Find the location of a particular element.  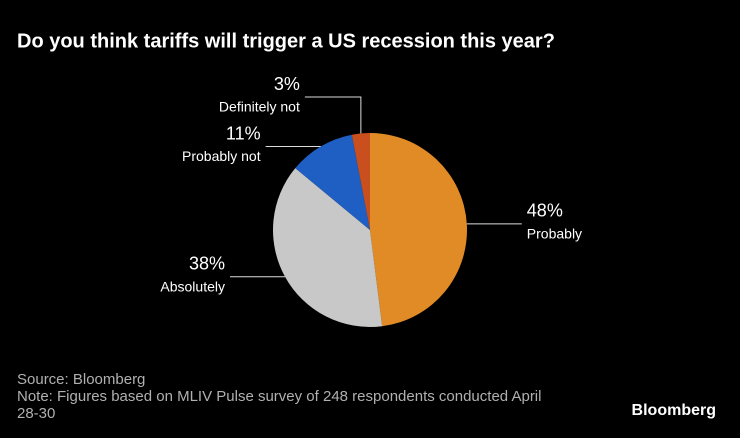

source: Source: Bloomberg is located at coordinates (81, 379).